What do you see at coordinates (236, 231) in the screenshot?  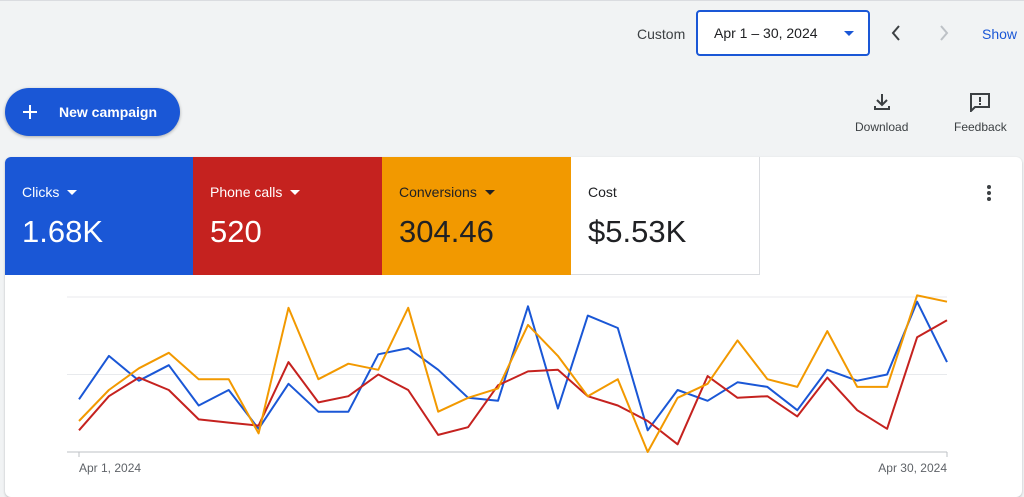 I see `metric-value-phone-calls: 520` at bounding box center [236, 231].